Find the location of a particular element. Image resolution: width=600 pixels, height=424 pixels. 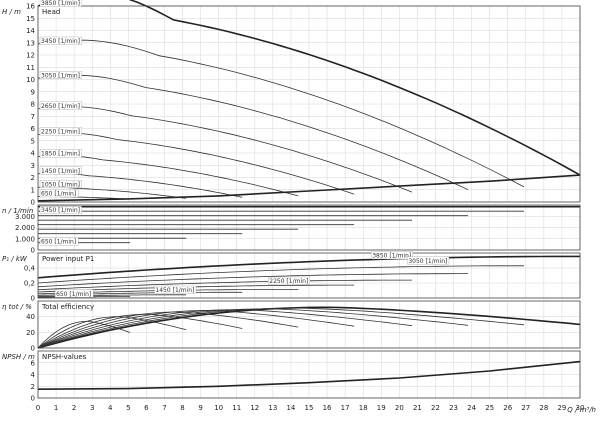

head-curve-label-2250-bg is located at coordinates (60, 131).